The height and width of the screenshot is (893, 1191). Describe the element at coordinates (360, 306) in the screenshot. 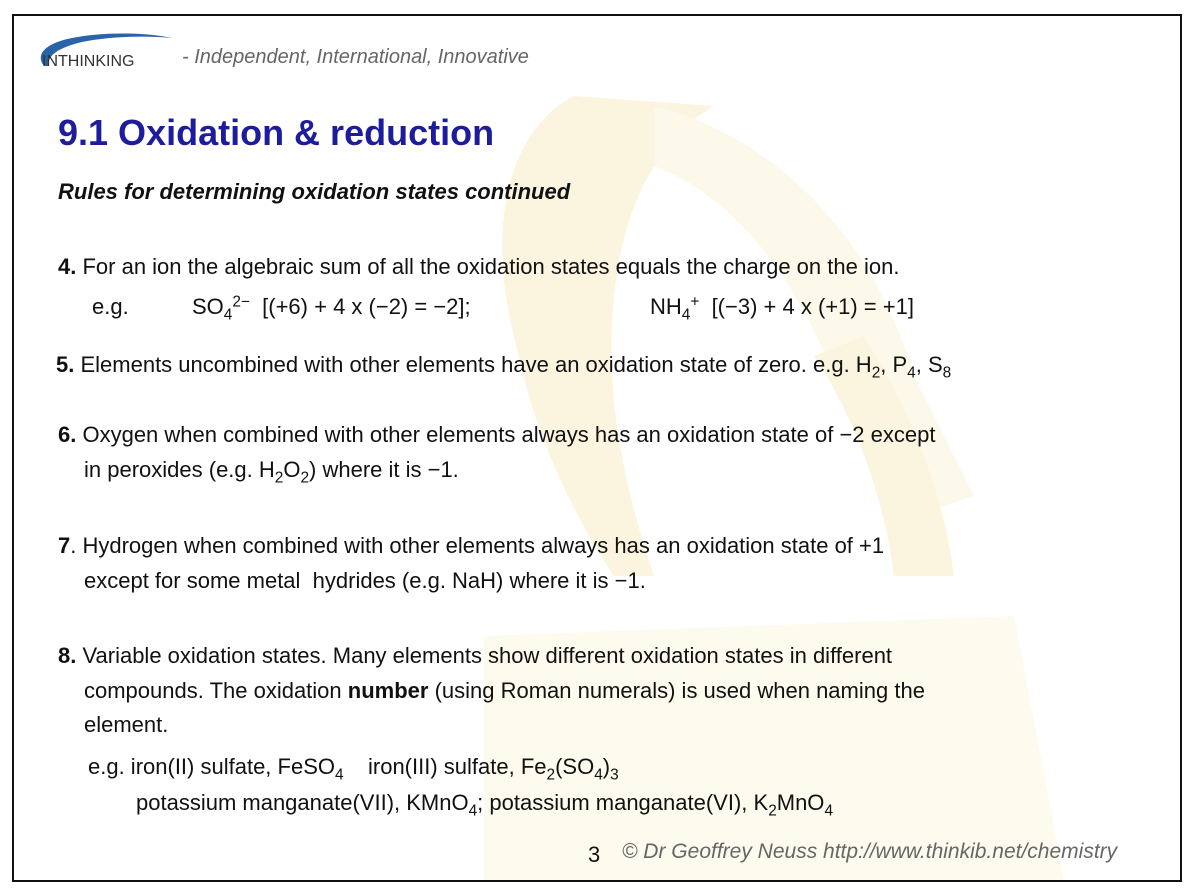

I see `text-segment: [(+6) + 4 x (−2) = −2];` at that location.